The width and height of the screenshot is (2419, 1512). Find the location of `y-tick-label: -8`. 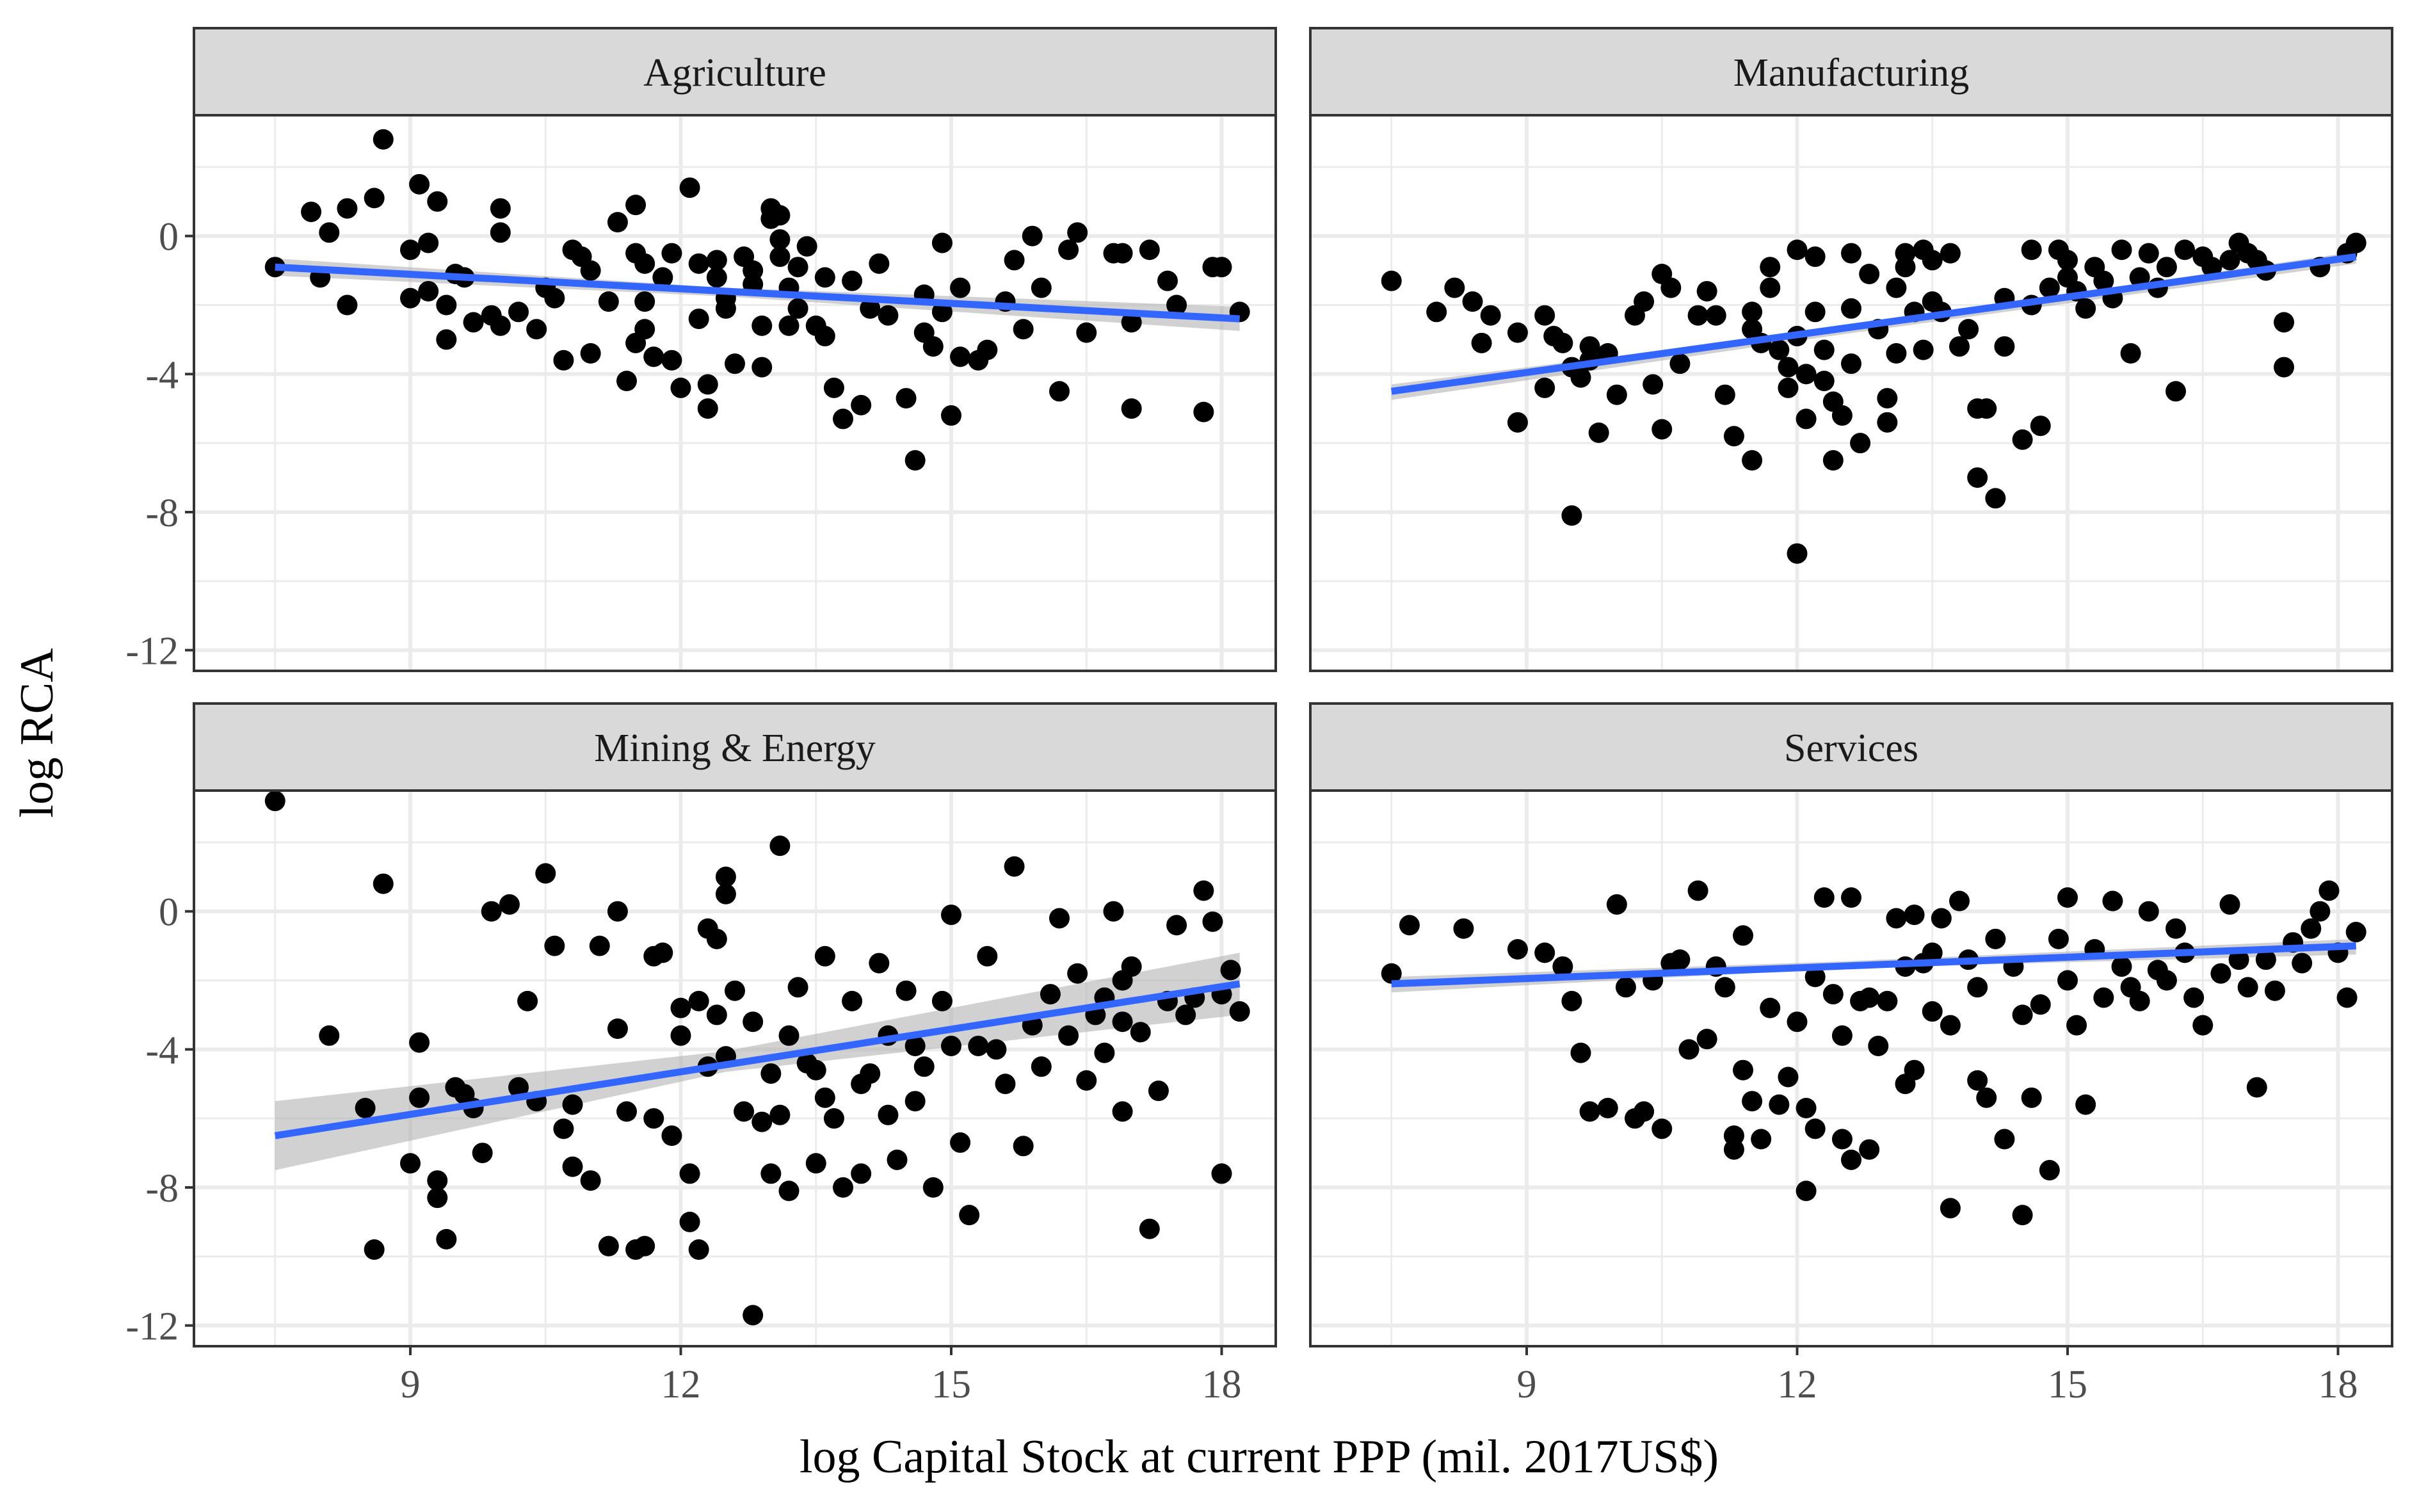

y-tick-label: -8 is located at coordinates (162, 513).